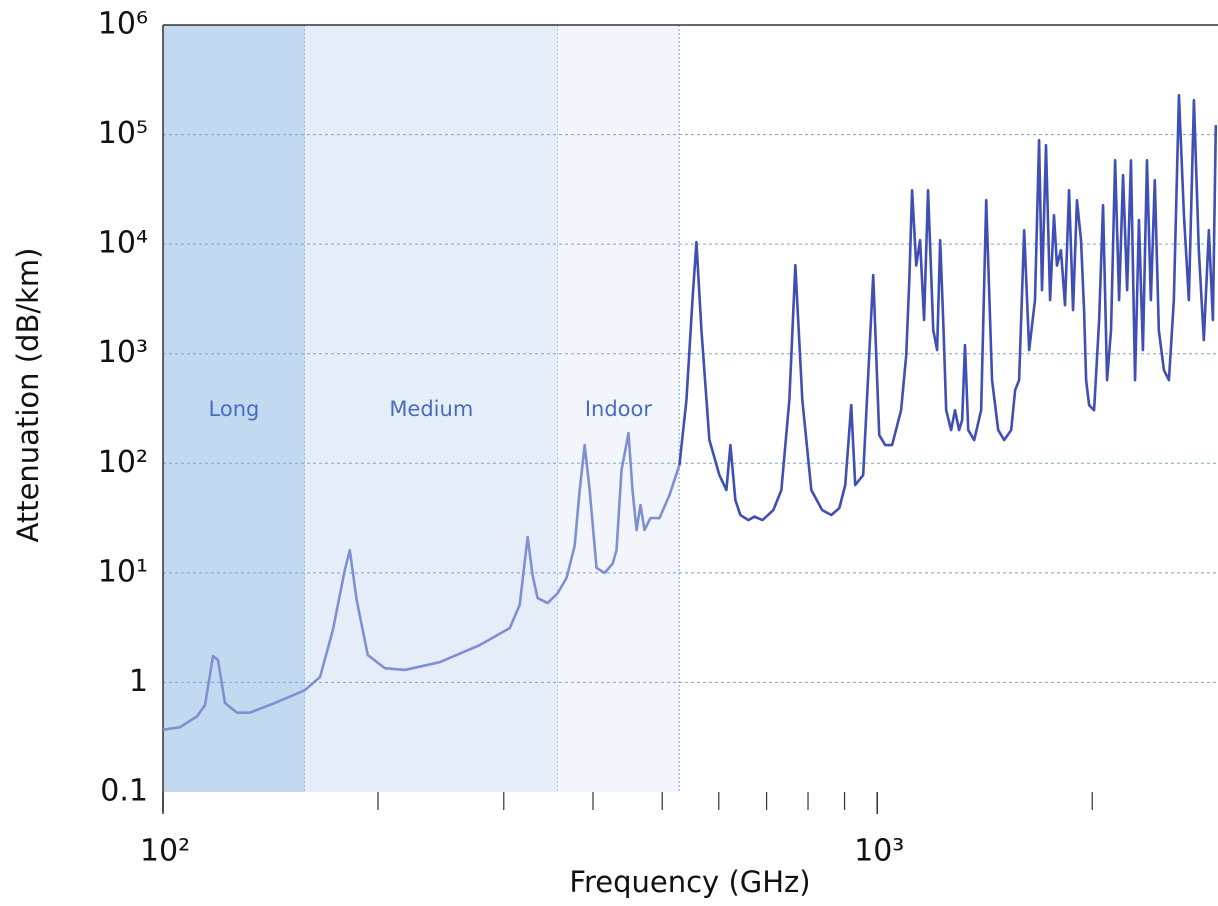  Describe the element at coordinates (123, 133) in the screenshot. I see `y-tick-label: 10⁵` at that location.